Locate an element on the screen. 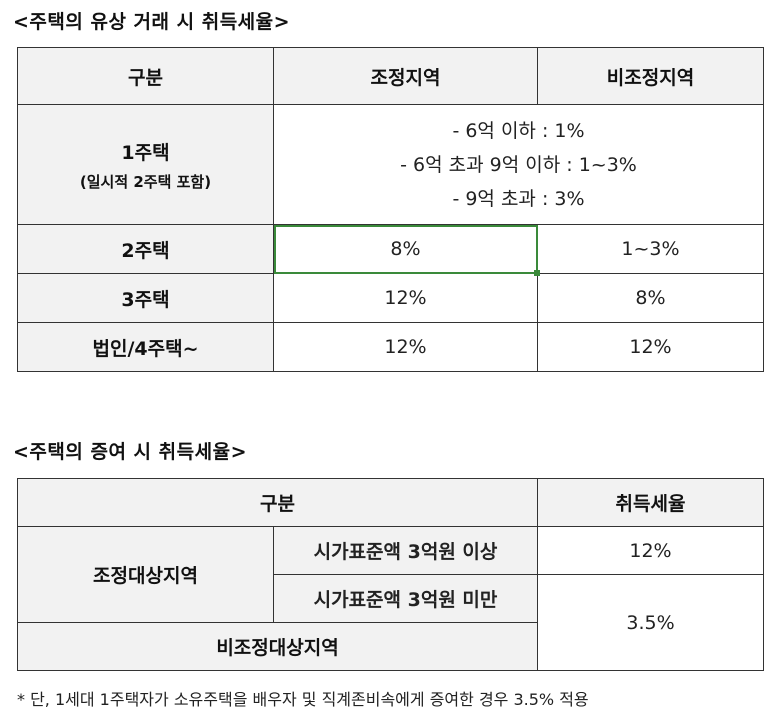 The width and height of the screenshot is (773, 727). row-label-corporate: 법인/4주택~ is located at coordinates (145, 347).